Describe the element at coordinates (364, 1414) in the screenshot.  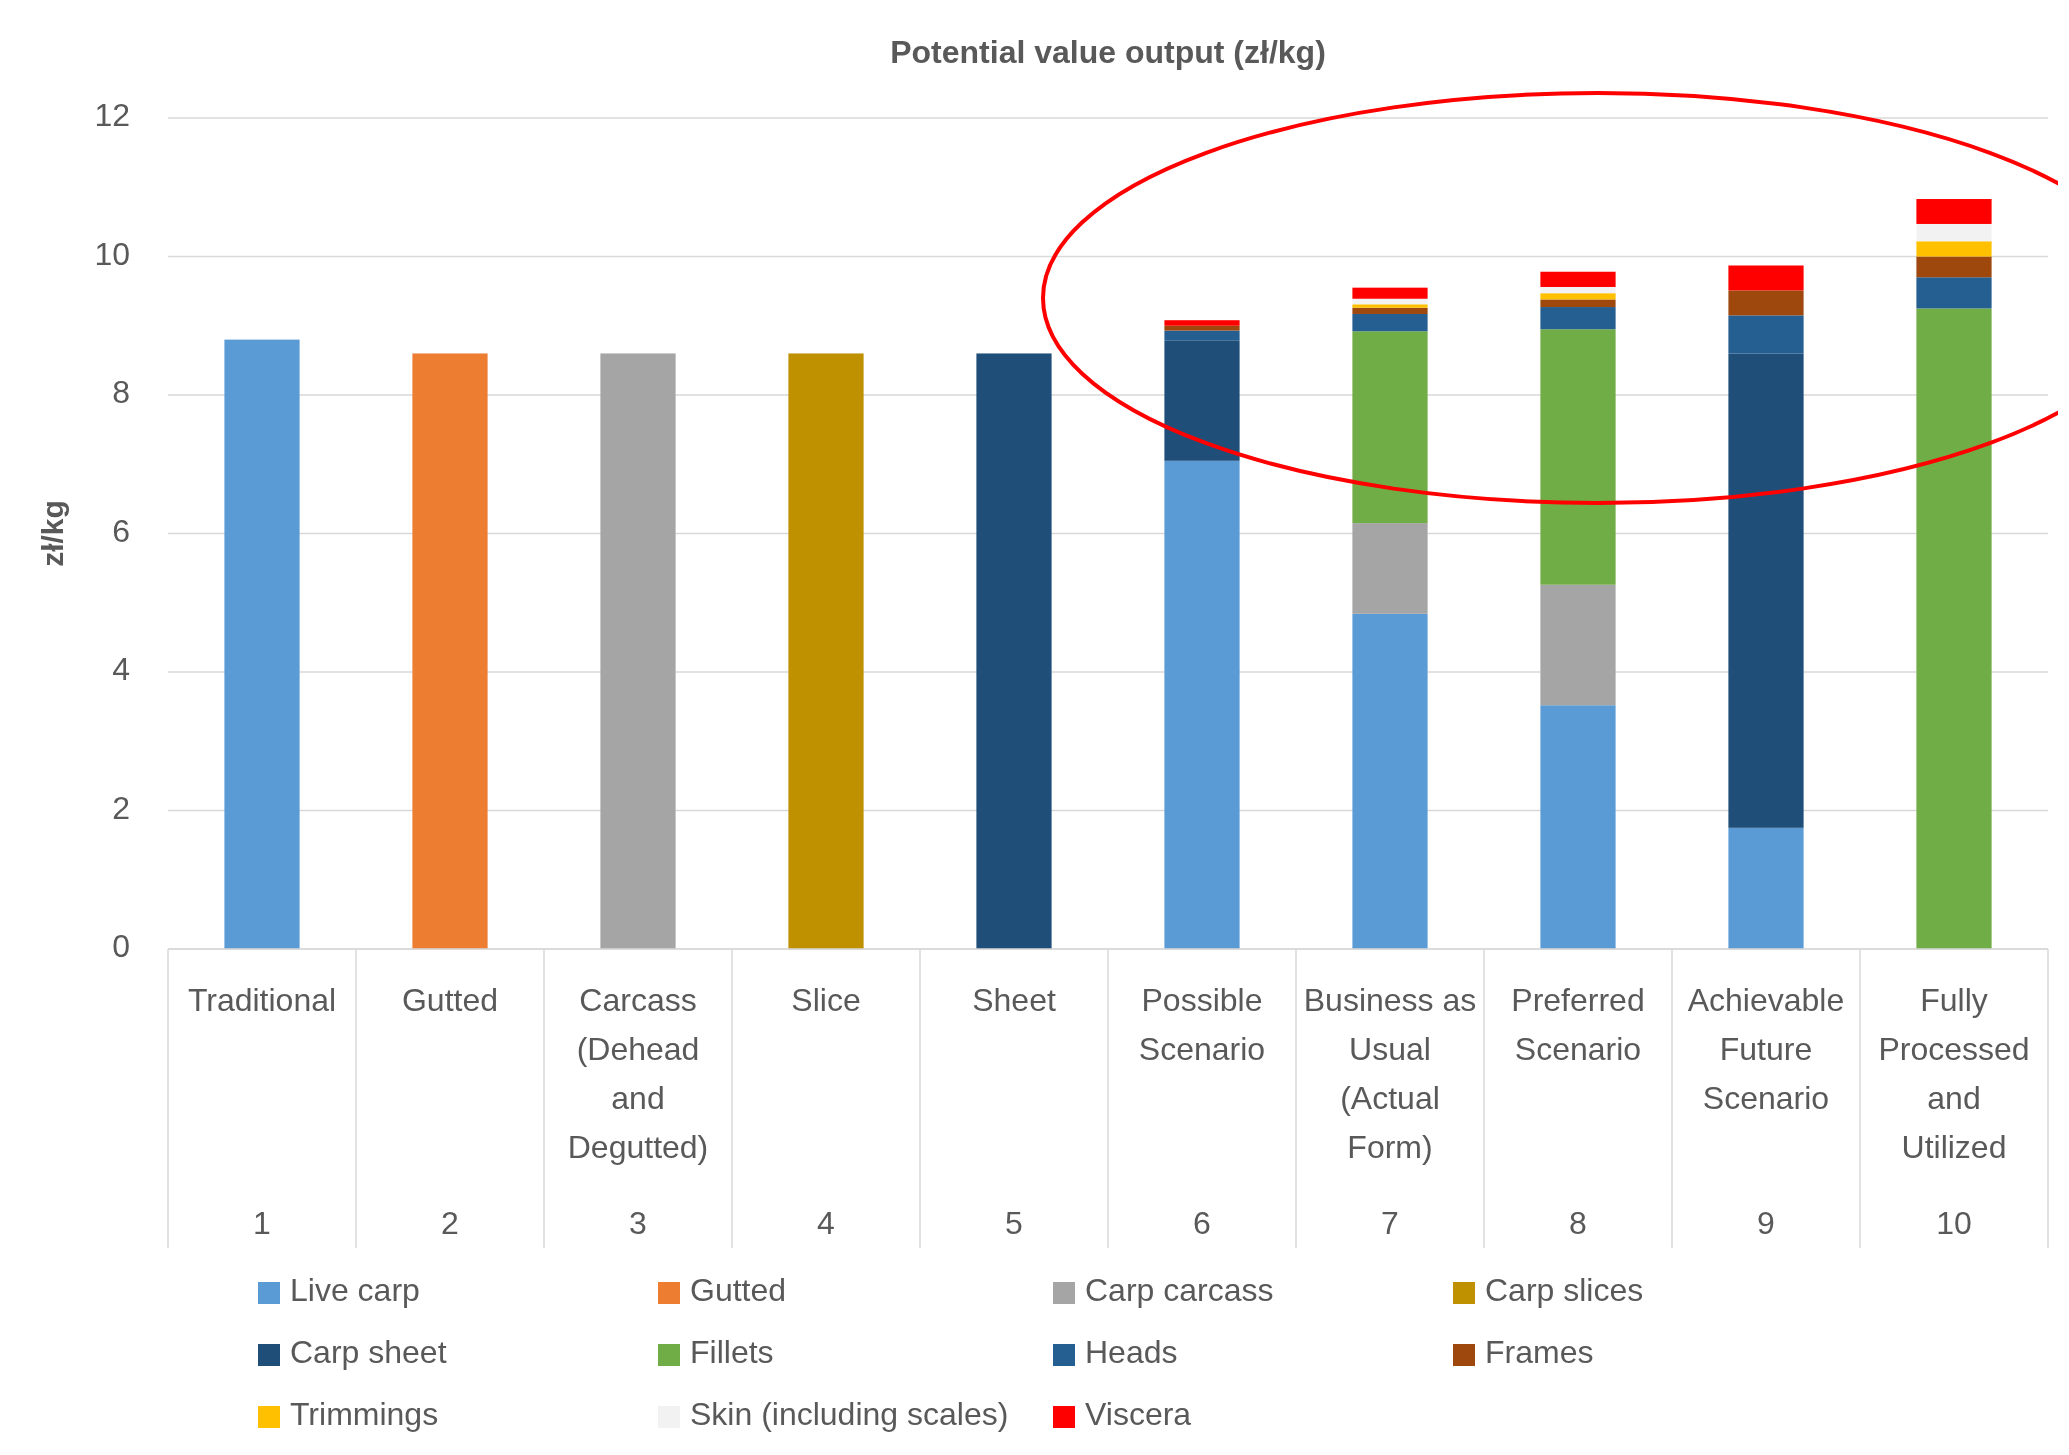
I see `legend-label: Trimmings` at that location.